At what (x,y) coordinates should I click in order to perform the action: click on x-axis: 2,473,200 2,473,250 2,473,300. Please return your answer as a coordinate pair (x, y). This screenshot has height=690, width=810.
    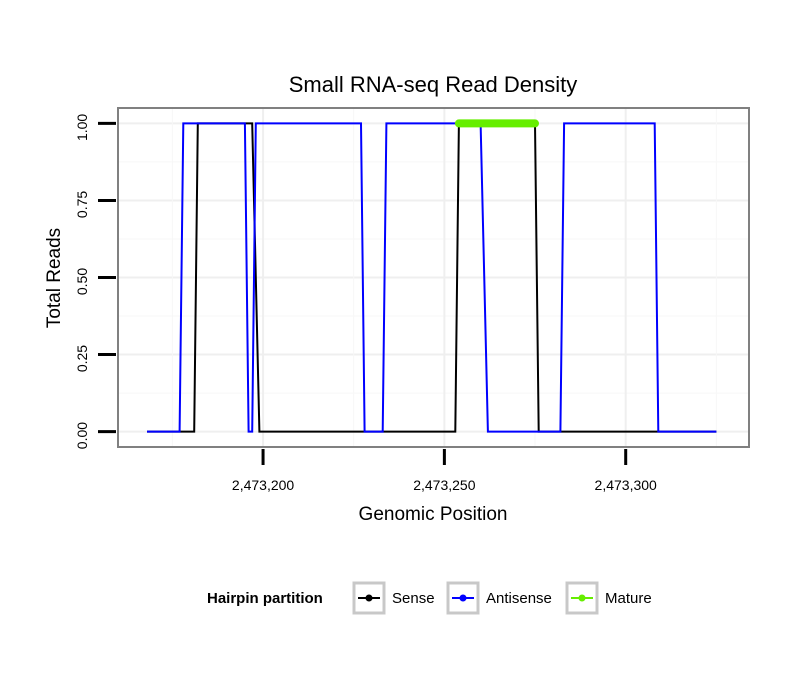
    Looking at the image, I should click on (444, 471).